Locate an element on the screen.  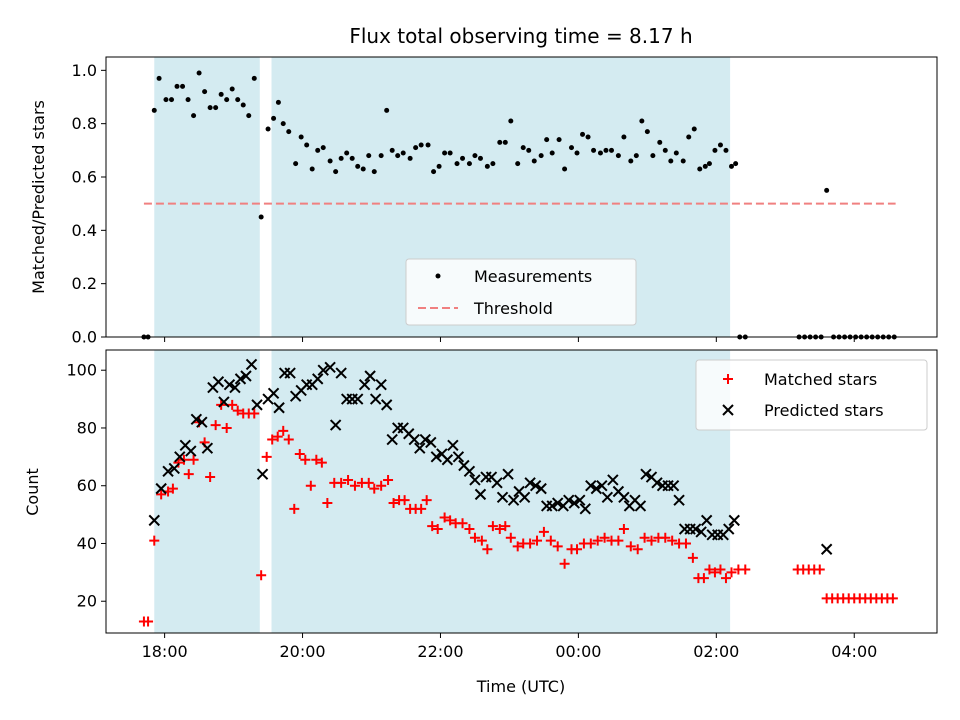
legend-box is located at coordinates (811, 395).